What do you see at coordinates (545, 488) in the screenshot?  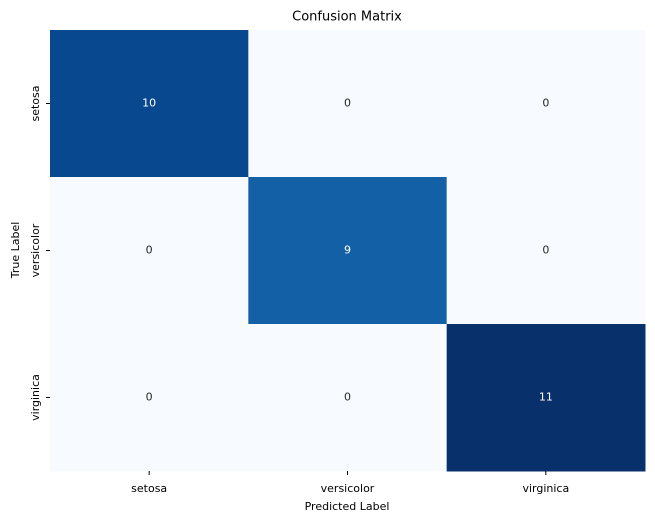 I see `x-tick-label: virginica` at bounding box center [545, 488].